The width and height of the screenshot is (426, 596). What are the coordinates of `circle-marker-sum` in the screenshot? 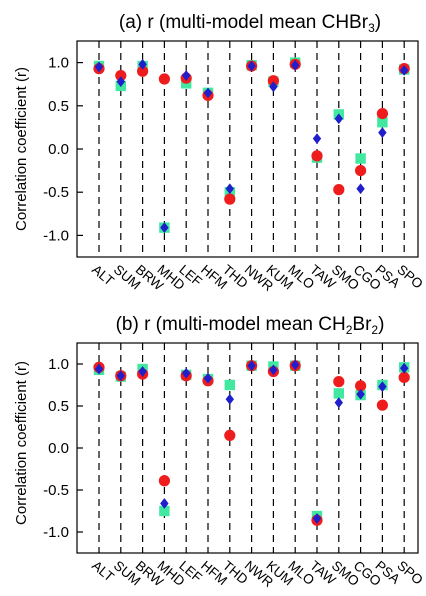 It's located at (121, 75).